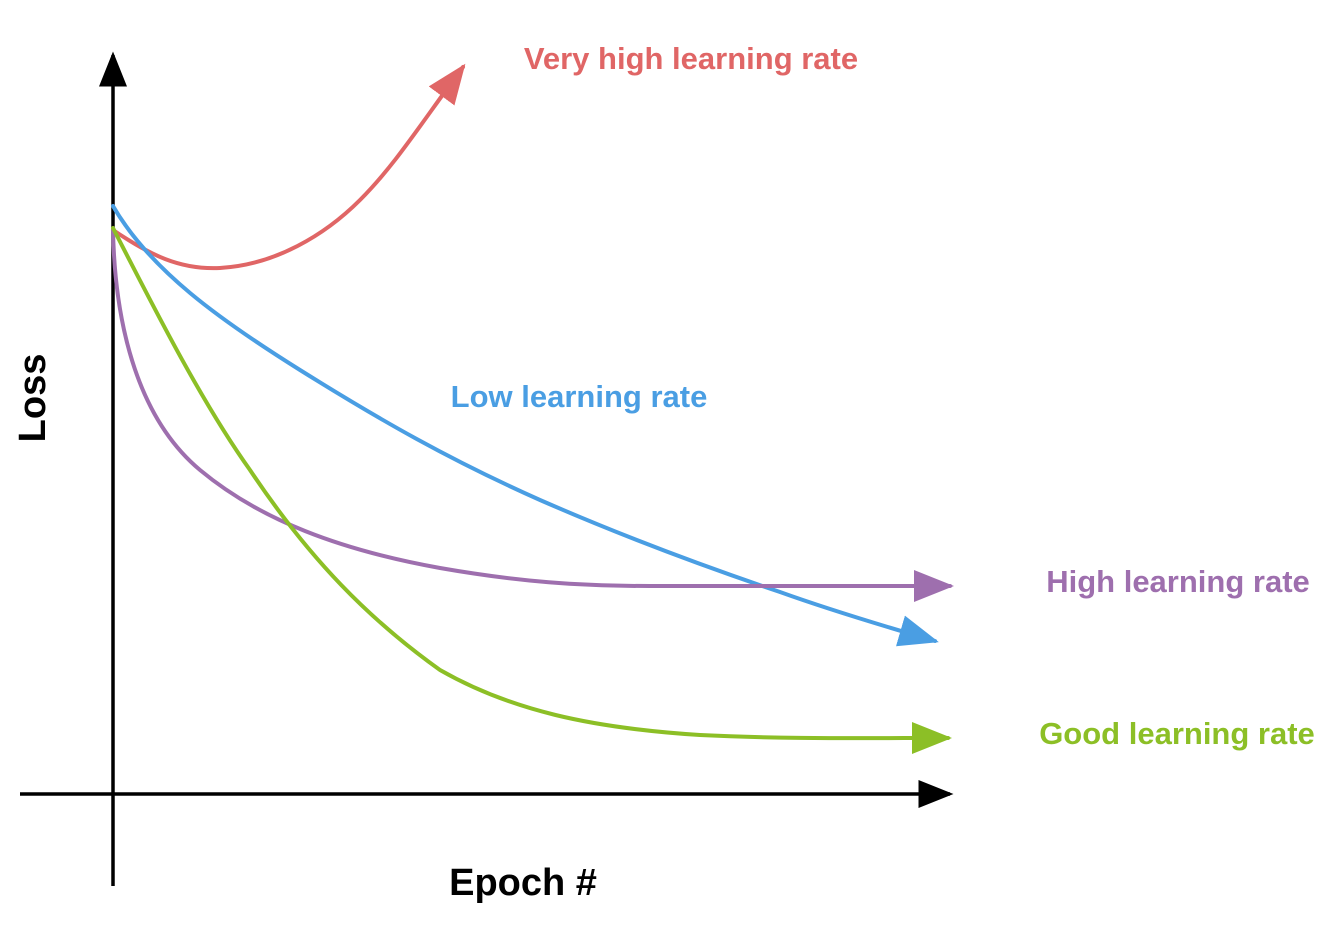 This screenshot has width=1335, height=942. What do you see at coordinates (691, 58) in the screenshot?
I see `label-very-high-learning-rate: Very high learning rate` at bounding box center [691, 58].